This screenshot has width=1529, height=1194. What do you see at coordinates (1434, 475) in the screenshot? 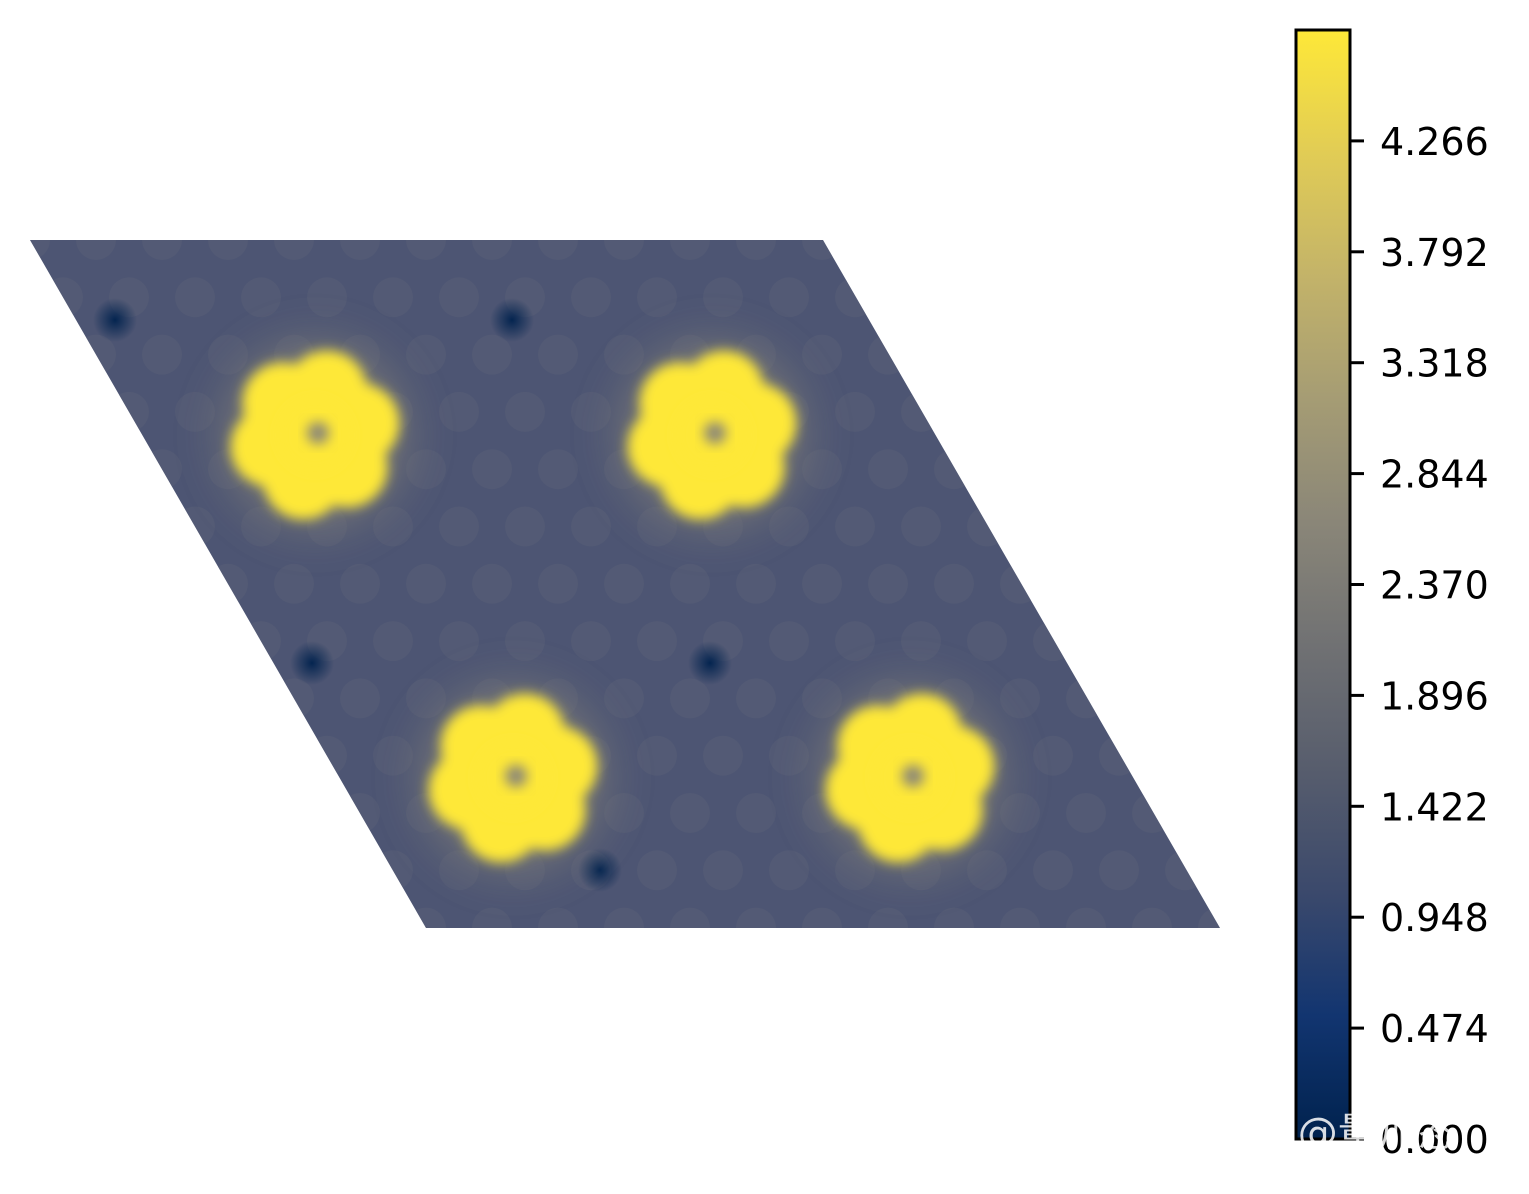
I see `colorbar-tick-label: 2.844` at bounding box center [1434, 475].